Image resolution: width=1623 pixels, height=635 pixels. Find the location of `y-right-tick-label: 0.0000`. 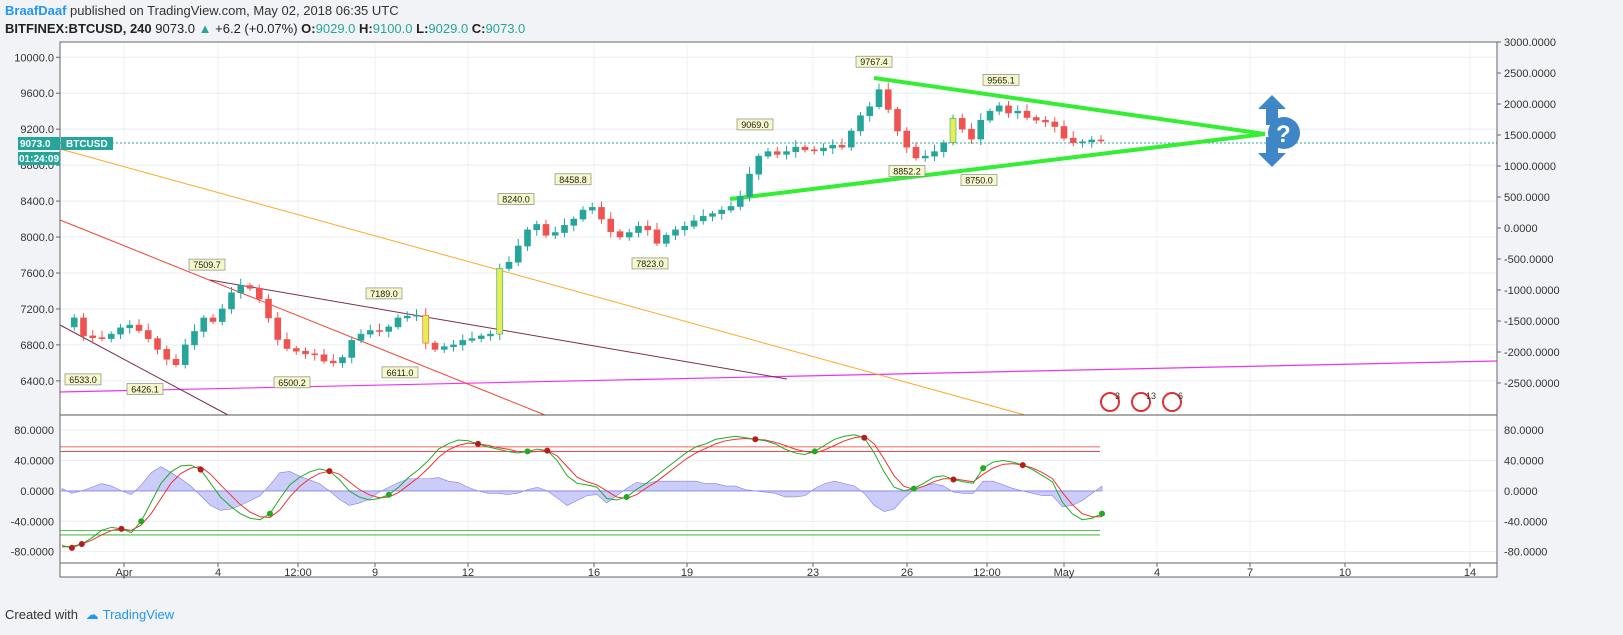

y-right-tick-label: 0.0000 is located at coordinates (1521, 229).